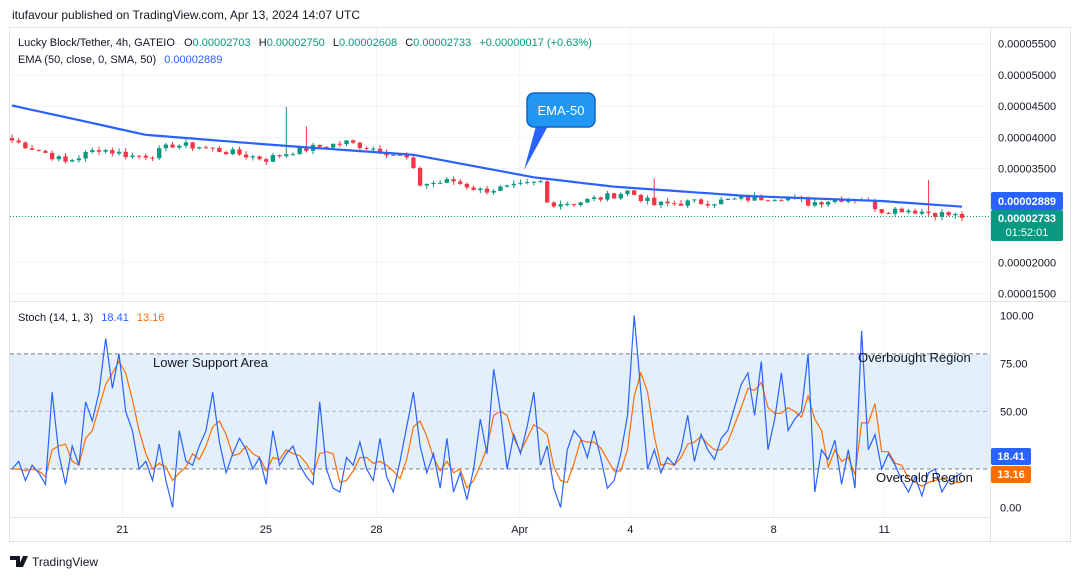 The width and height of the screenshot is (1080, 579). I want to click on legend-stoch: Stoch (14, 1, 3) 18.41 13.16, so click(91, 318).